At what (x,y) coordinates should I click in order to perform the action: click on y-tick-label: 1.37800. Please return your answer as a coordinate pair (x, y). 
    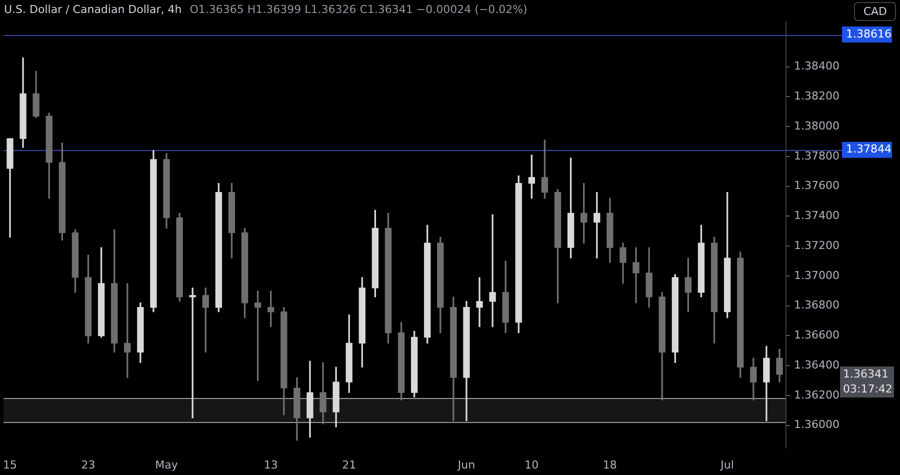
    Looking at the image, I should click on (817, 155).